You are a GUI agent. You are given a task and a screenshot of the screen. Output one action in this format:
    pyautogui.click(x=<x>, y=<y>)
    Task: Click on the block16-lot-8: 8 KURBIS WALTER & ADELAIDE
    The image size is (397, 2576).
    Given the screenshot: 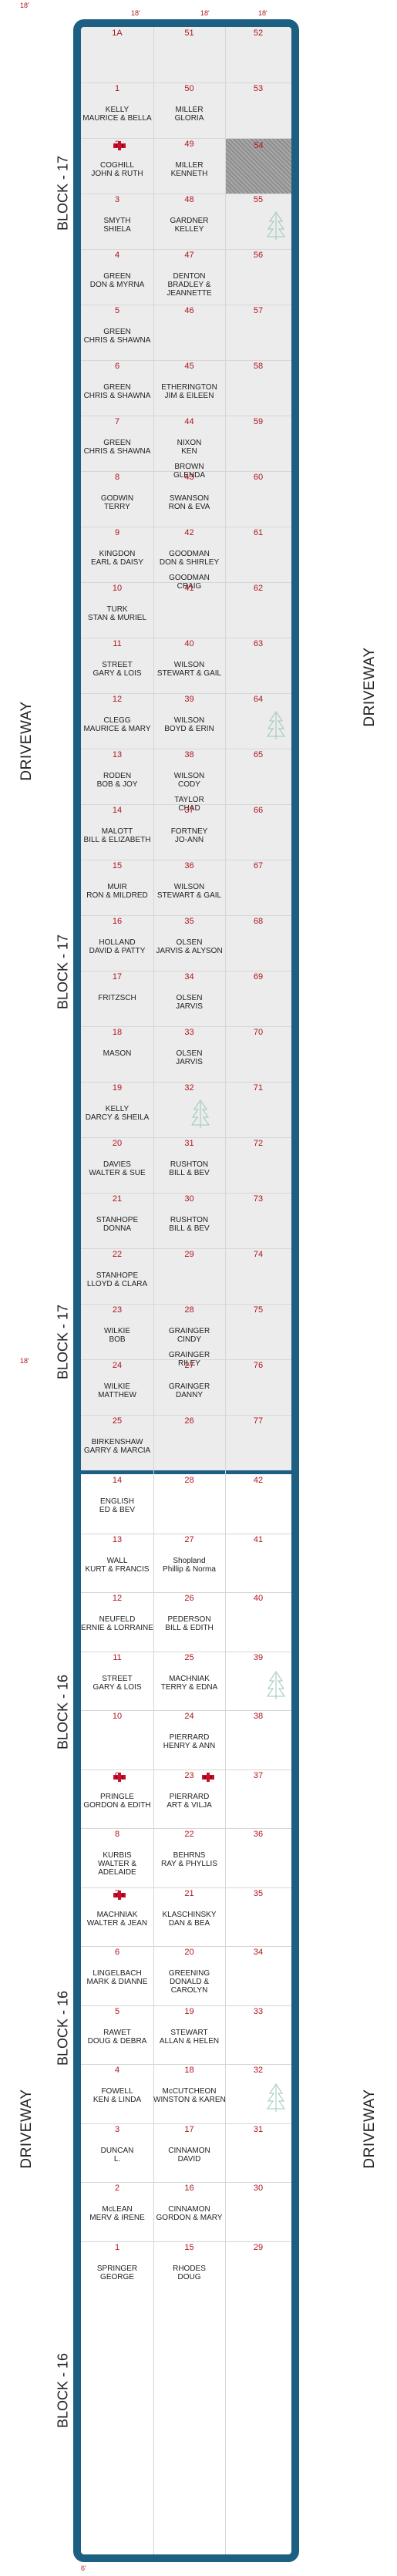 What is the action you would take?
    pyautogui.click(x=117, y=1858)
    